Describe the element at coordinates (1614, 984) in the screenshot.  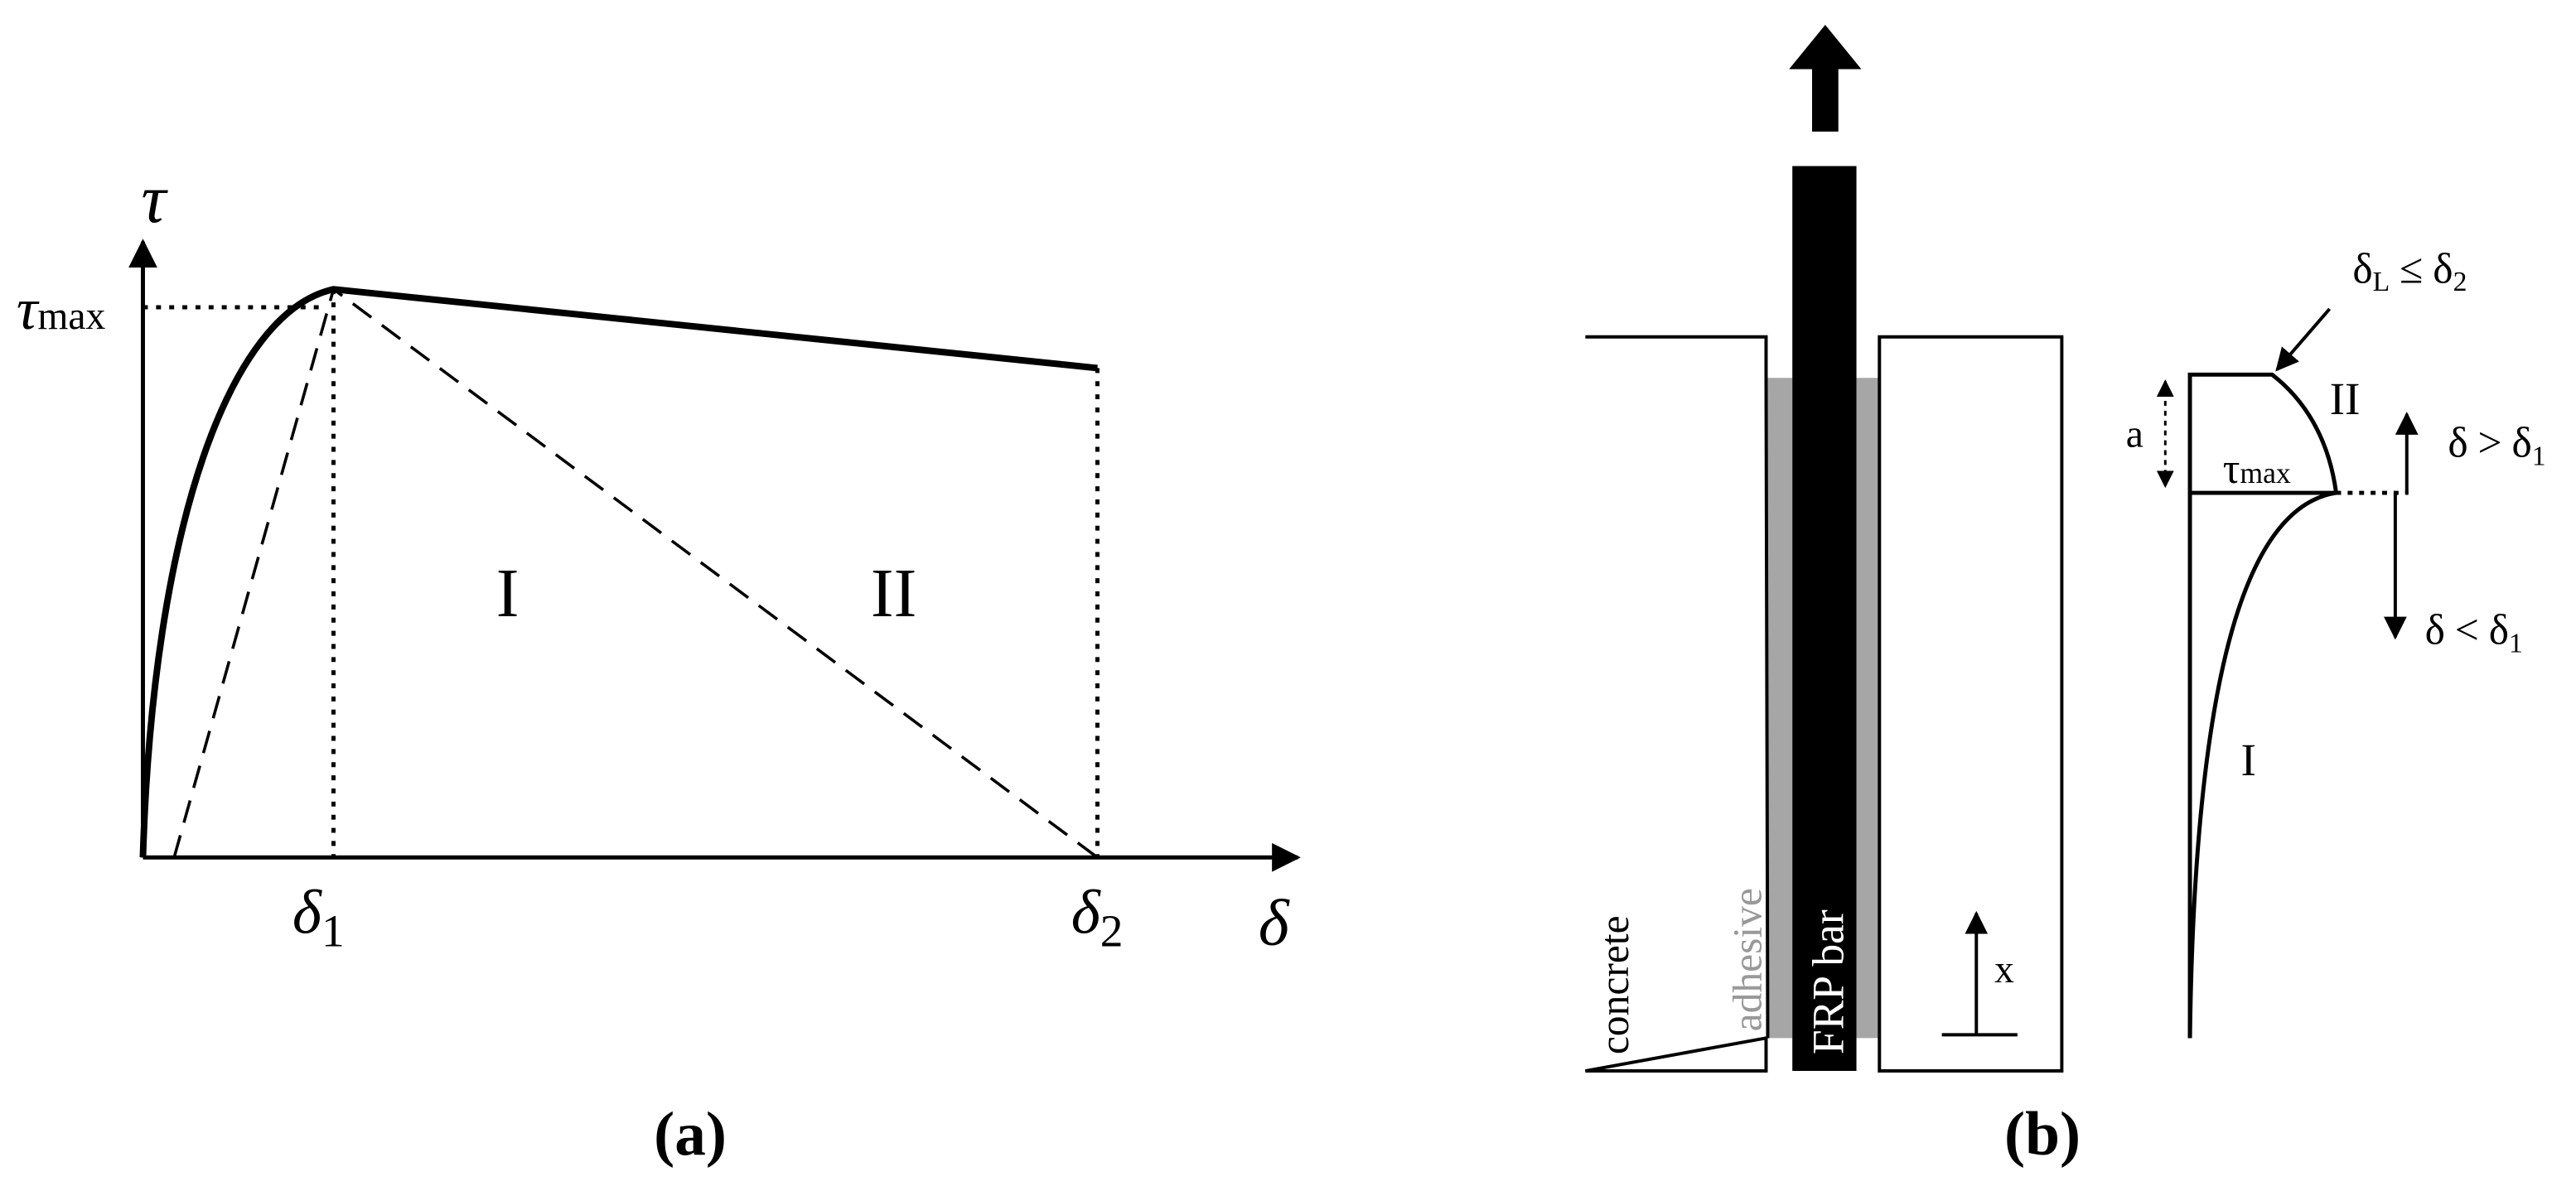
I see `concrete-label: concrete` at that location.